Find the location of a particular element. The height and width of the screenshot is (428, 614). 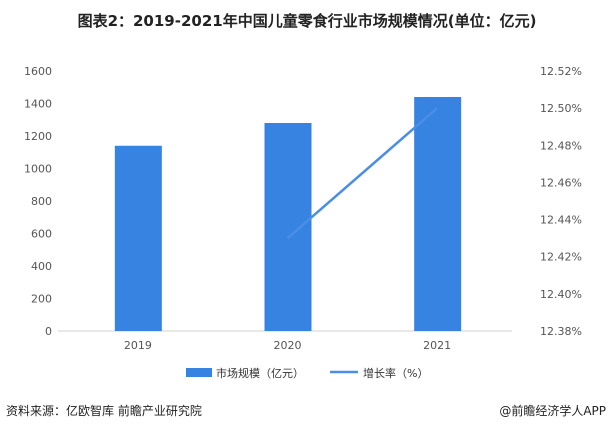

right-axis-tick: 12.44% is located at coordinates (561, 220).